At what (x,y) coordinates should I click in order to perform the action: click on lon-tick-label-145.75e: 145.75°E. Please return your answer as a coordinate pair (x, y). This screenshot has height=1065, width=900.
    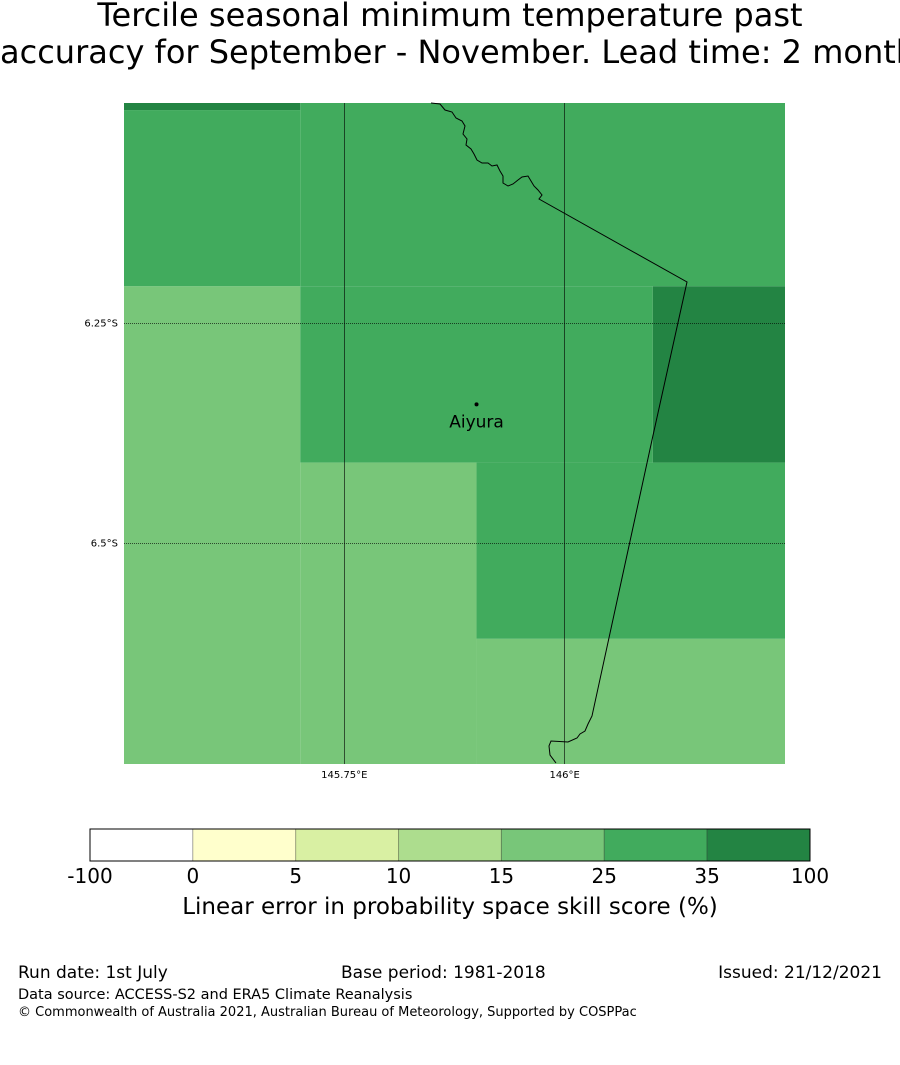
    Looking at the image, I should click on (344, 775).